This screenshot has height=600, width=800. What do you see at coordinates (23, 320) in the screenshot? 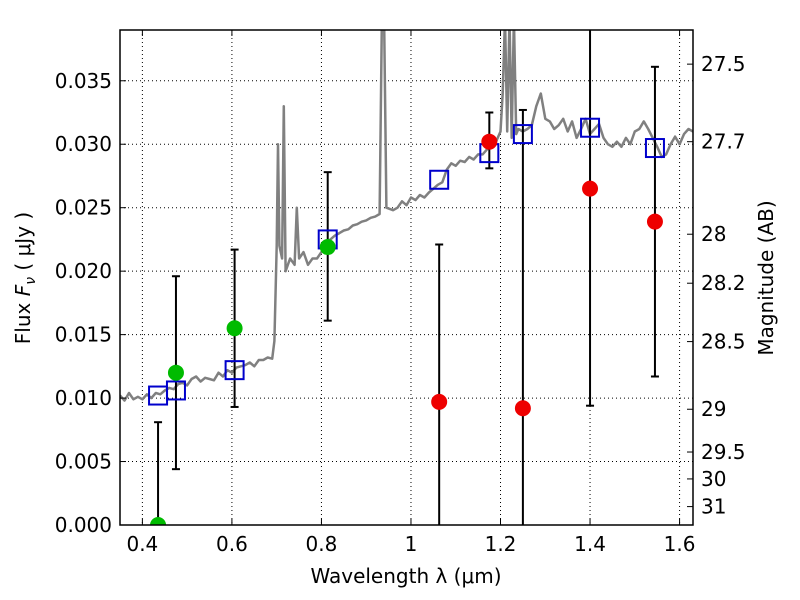
I see `y-axis-label-prefix: Flux` at bounding box center [23, 320].